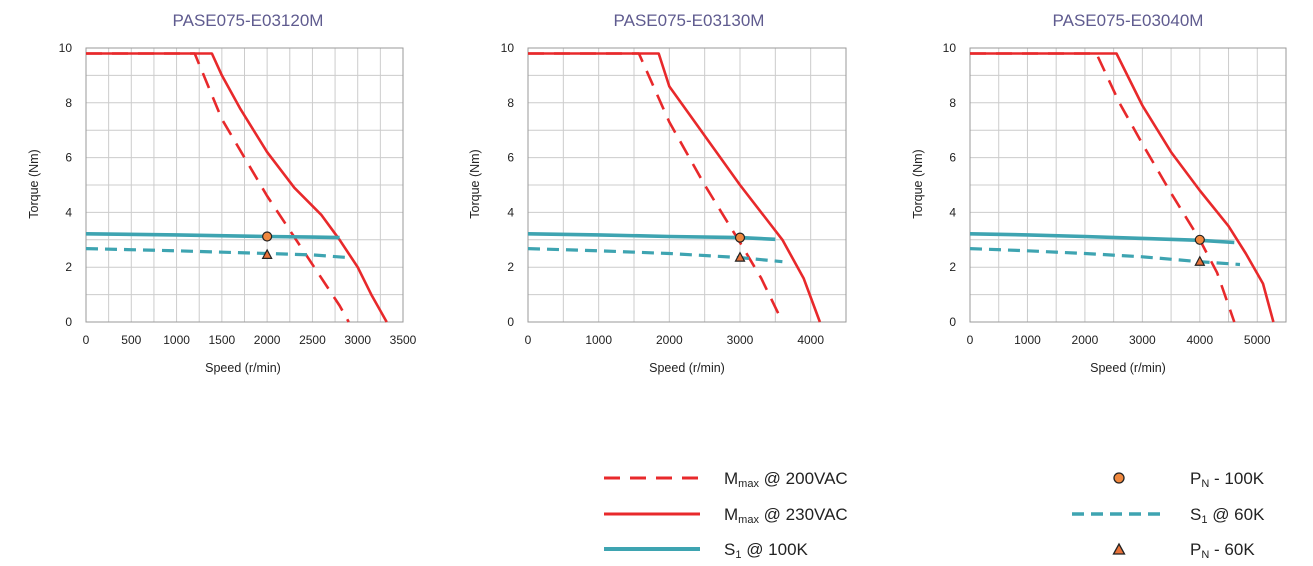  What do you see at coordinates (312, 340) in the screenshot?
I see `x-tick-label: 2500` at bounding box center [312, 340].